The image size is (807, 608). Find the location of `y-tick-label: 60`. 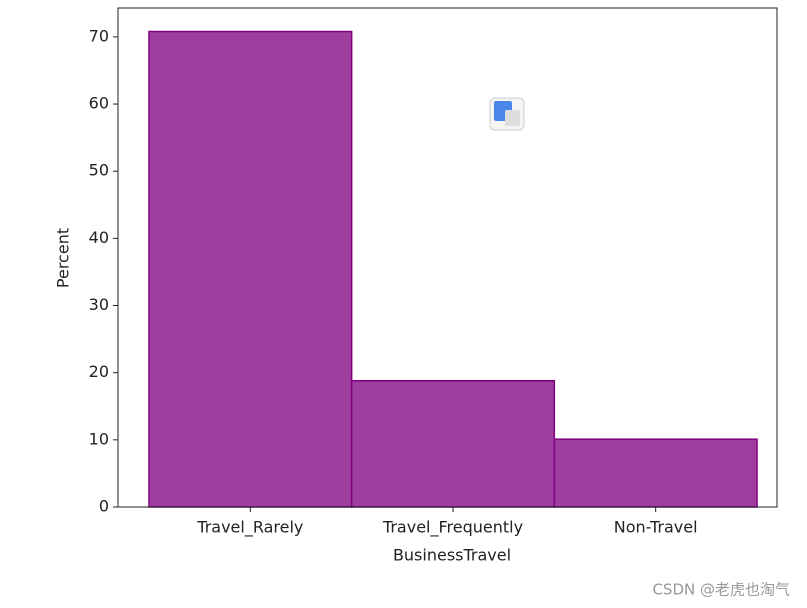

y-tick-label: 60 is located at coordinates (99, 103).